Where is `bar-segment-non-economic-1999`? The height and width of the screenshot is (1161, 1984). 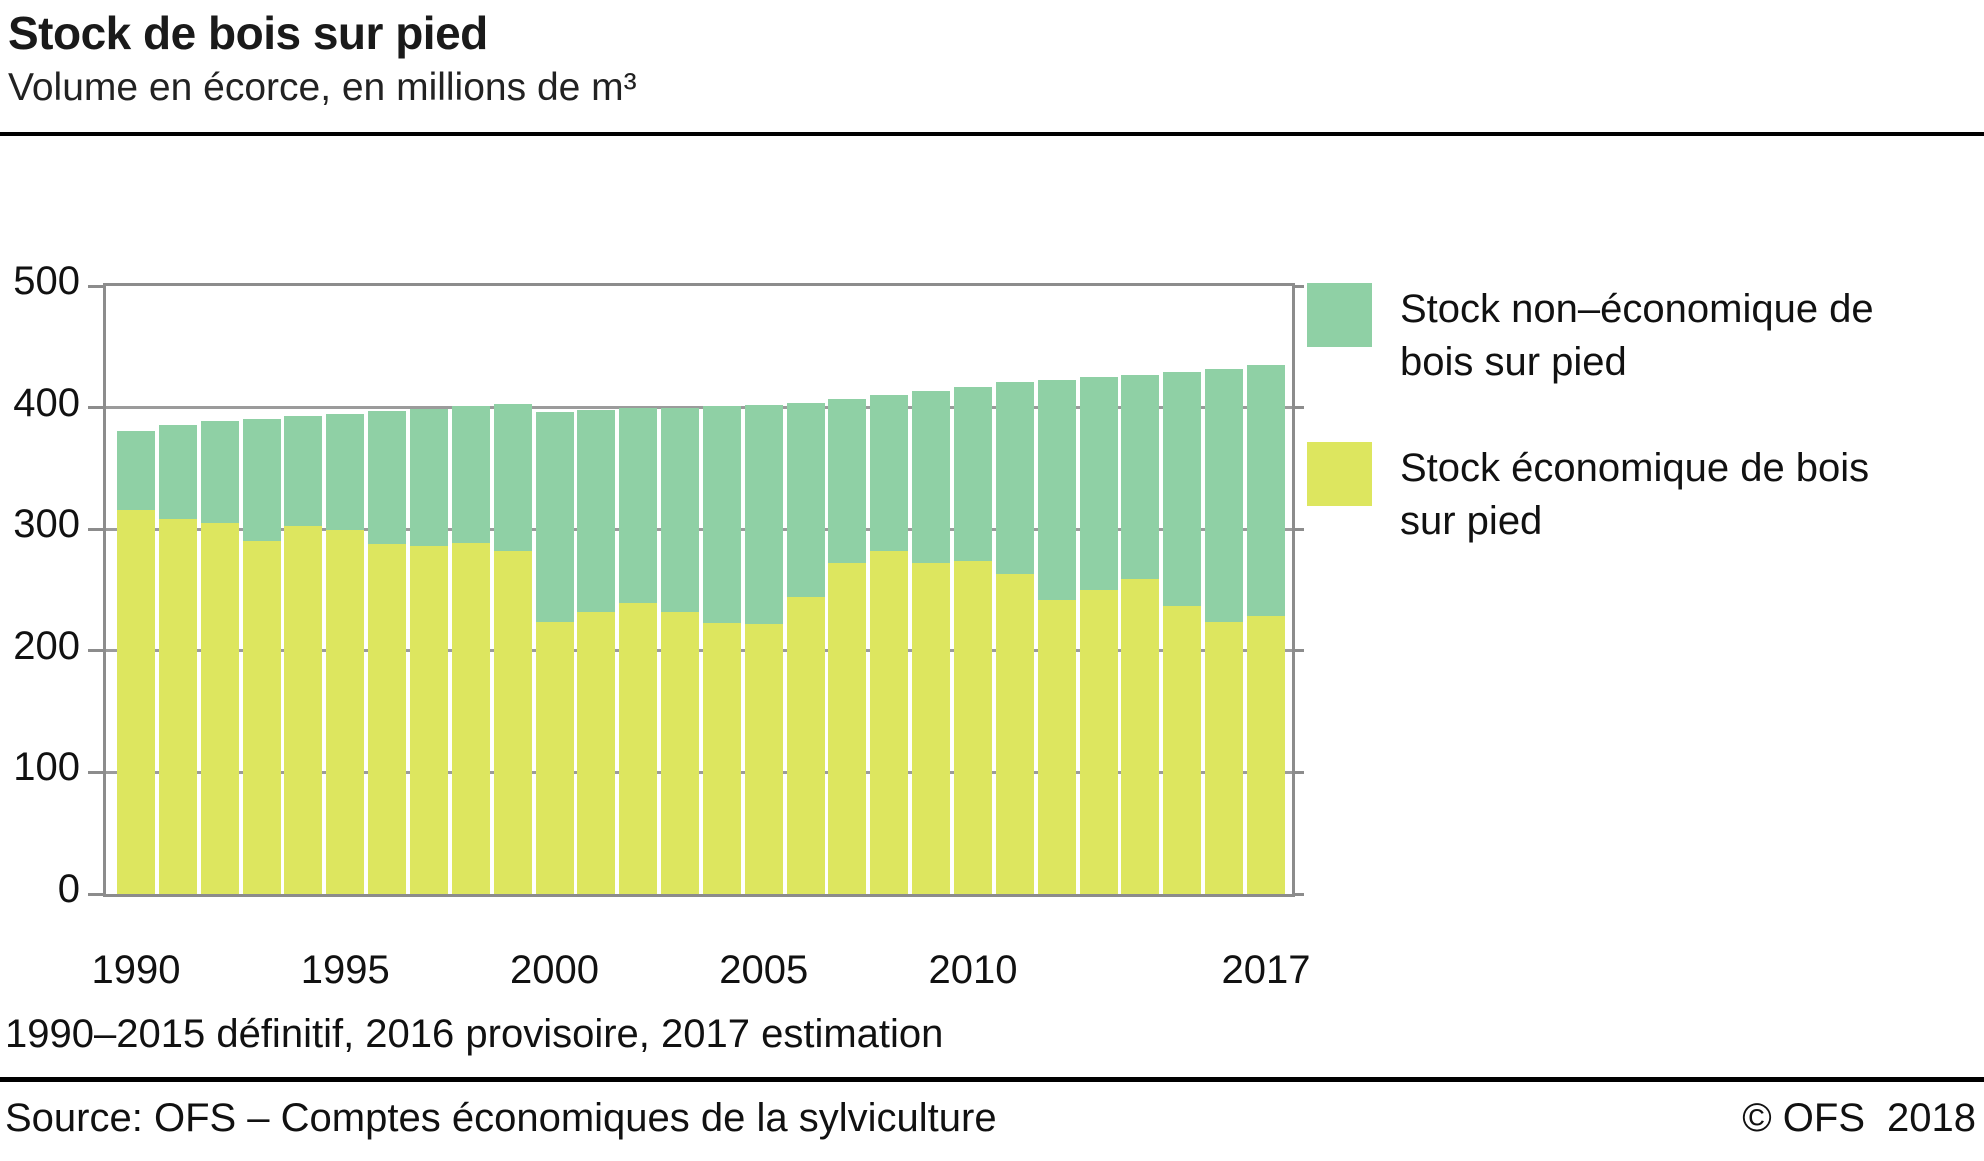 bar-segment-non-economic-1999 is located at coordinates (512, 477).